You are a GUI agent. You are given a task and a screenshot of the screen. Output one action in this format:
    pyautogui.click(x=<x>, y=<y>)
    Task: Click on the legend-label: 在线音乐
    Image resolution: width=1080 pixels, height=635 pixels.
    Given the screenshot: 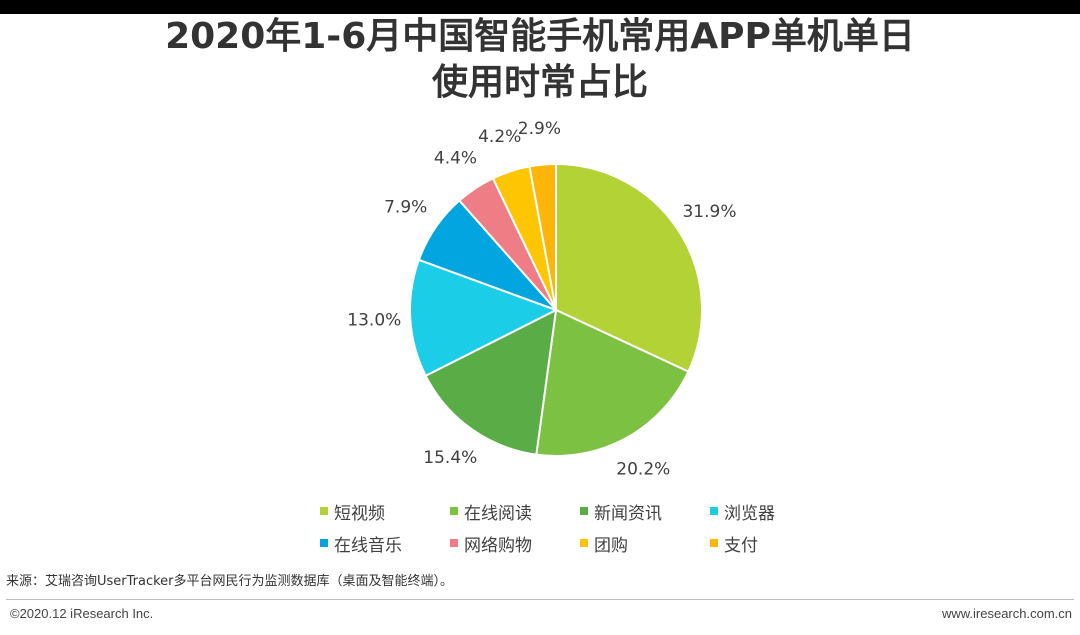 What is the action you would take?
    pyautogui.click(x=368, y=545)
    